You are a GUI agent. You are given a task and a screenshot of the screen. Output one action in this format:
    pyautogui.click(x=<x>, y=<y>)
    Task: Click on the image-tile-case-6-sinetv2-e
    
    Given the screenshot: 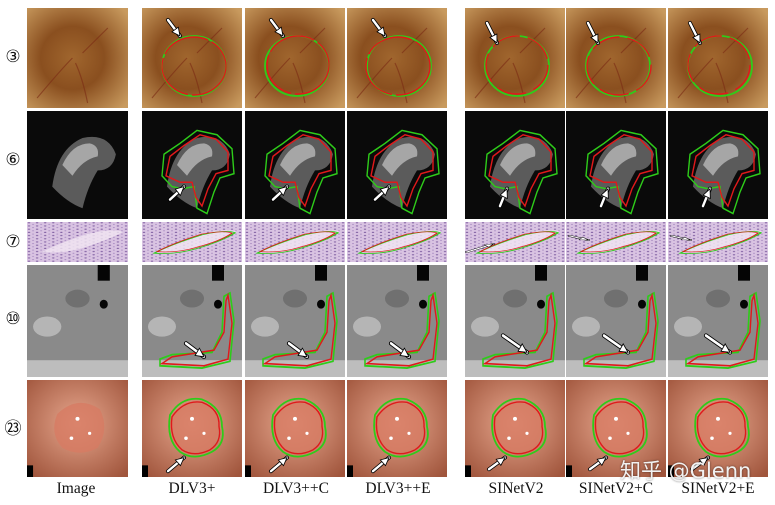 What is the action you would take?
    pyautogui.click(x=718, y=165)
    